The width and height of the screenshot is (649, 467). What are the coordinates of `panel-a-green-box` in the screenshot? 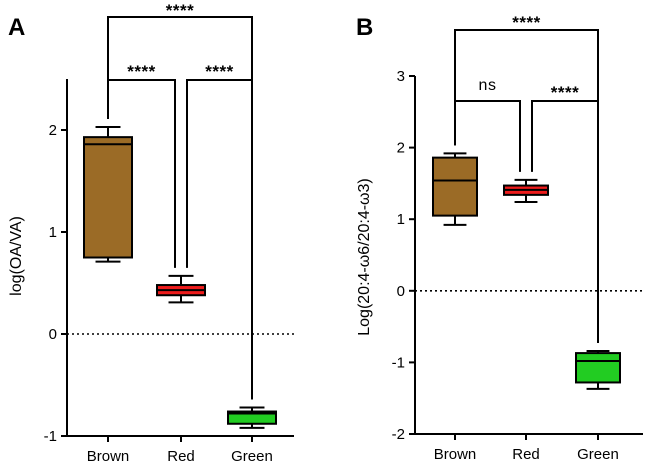 It's located at (252, 417).